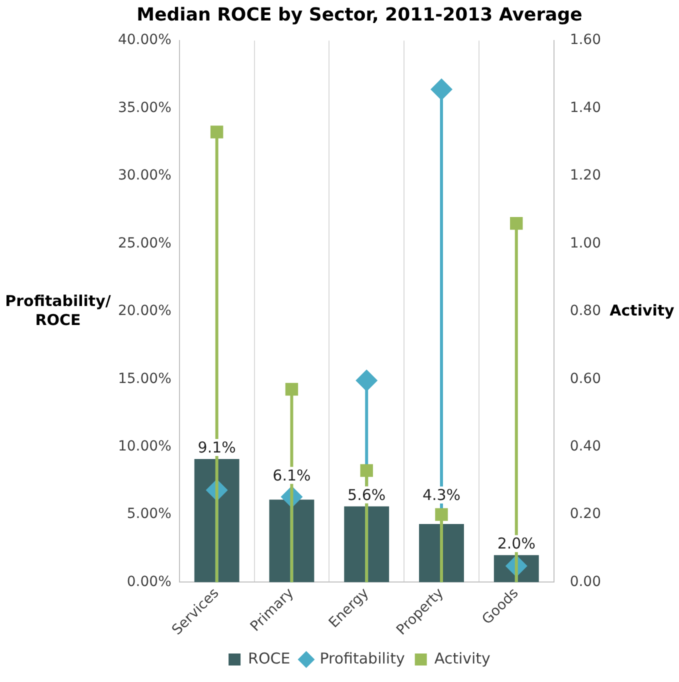  I want to click on data-label: 9.1%, so click(217, 447).